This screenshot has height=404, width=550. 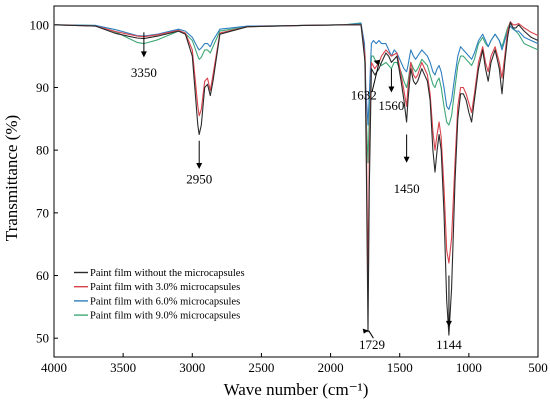 What do you see at coordinates (42, 87) in the screenshot?
I see `y-tick-label: 90` at bounding box center [42, 87].